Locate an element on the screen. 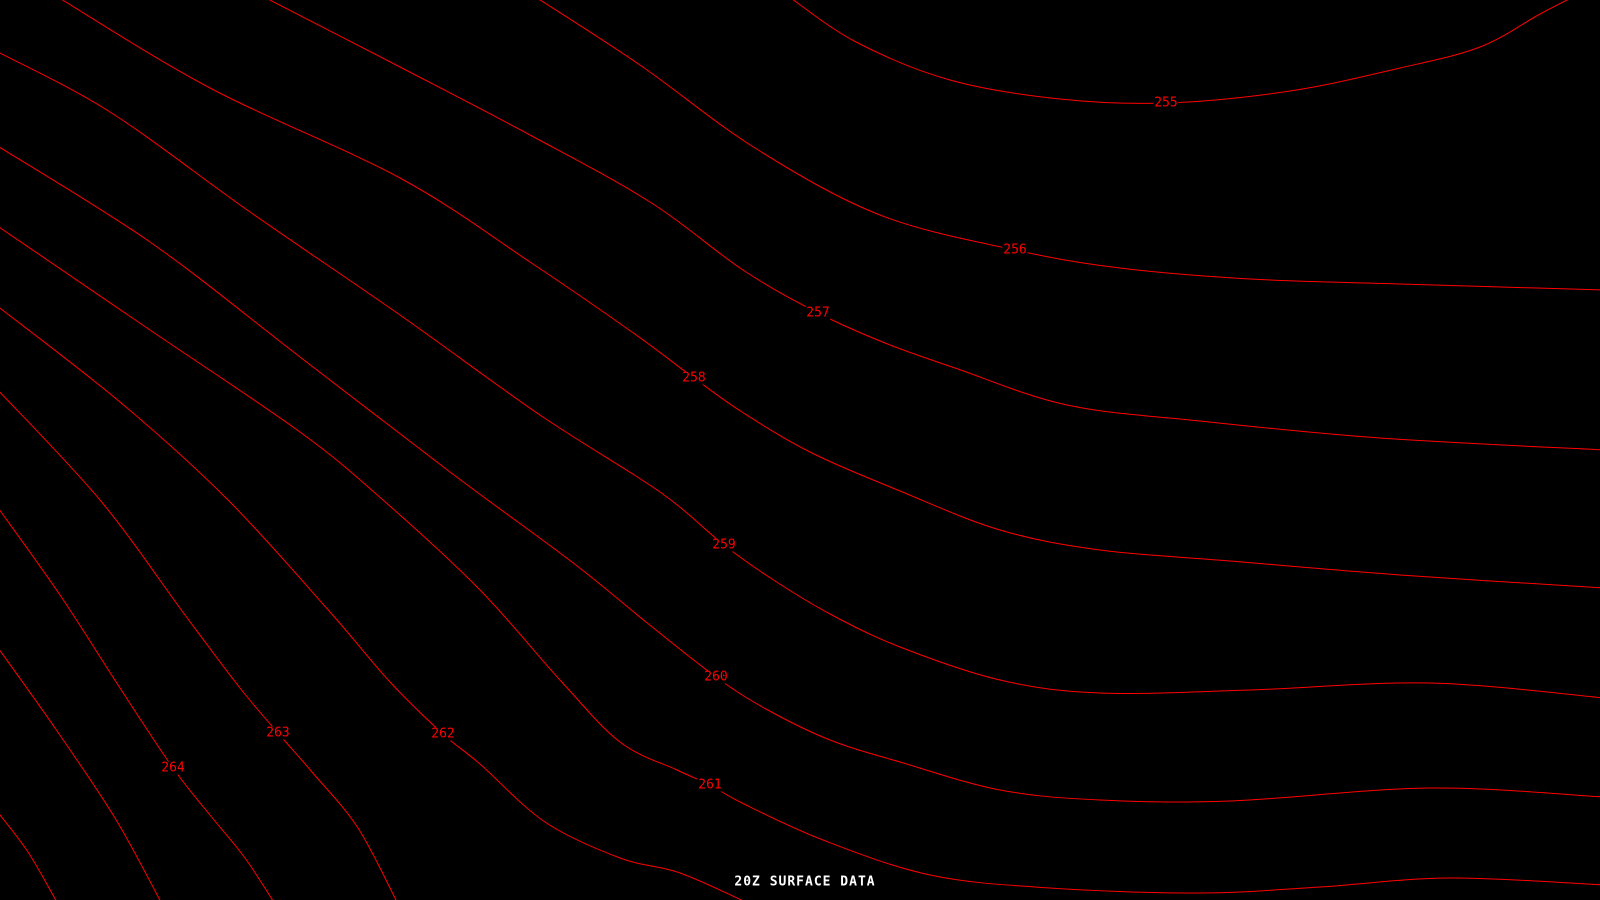 The height and width of the screenshot is (900, 1600). contour-line-c255 is located at coordinates (1180, 52).